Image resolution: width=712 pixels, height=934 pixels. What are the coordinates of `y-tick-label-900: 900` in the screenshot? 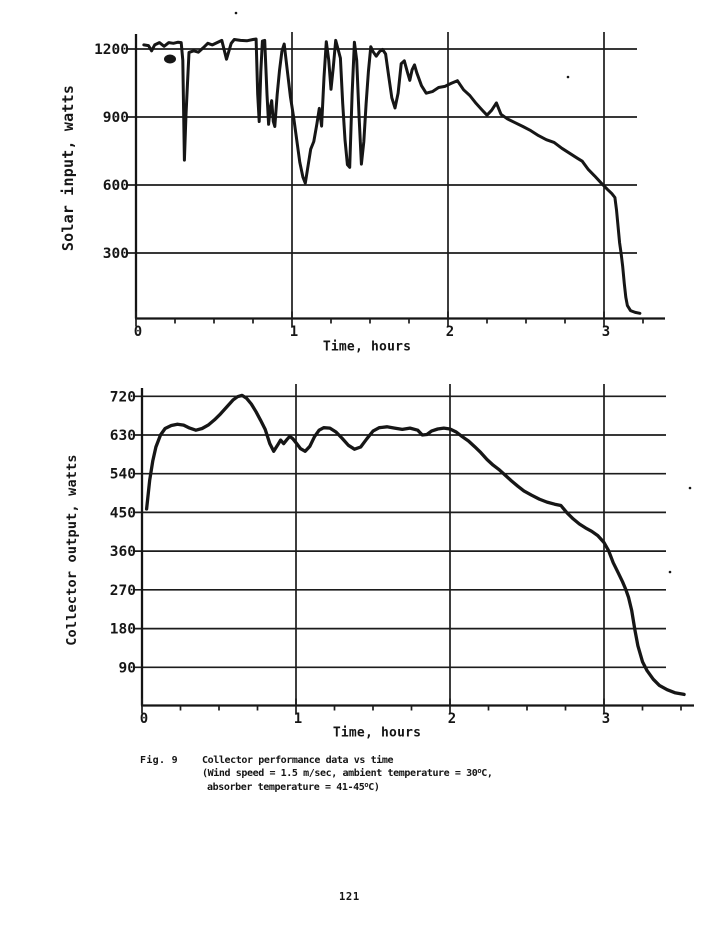 It's located at (116, 118).